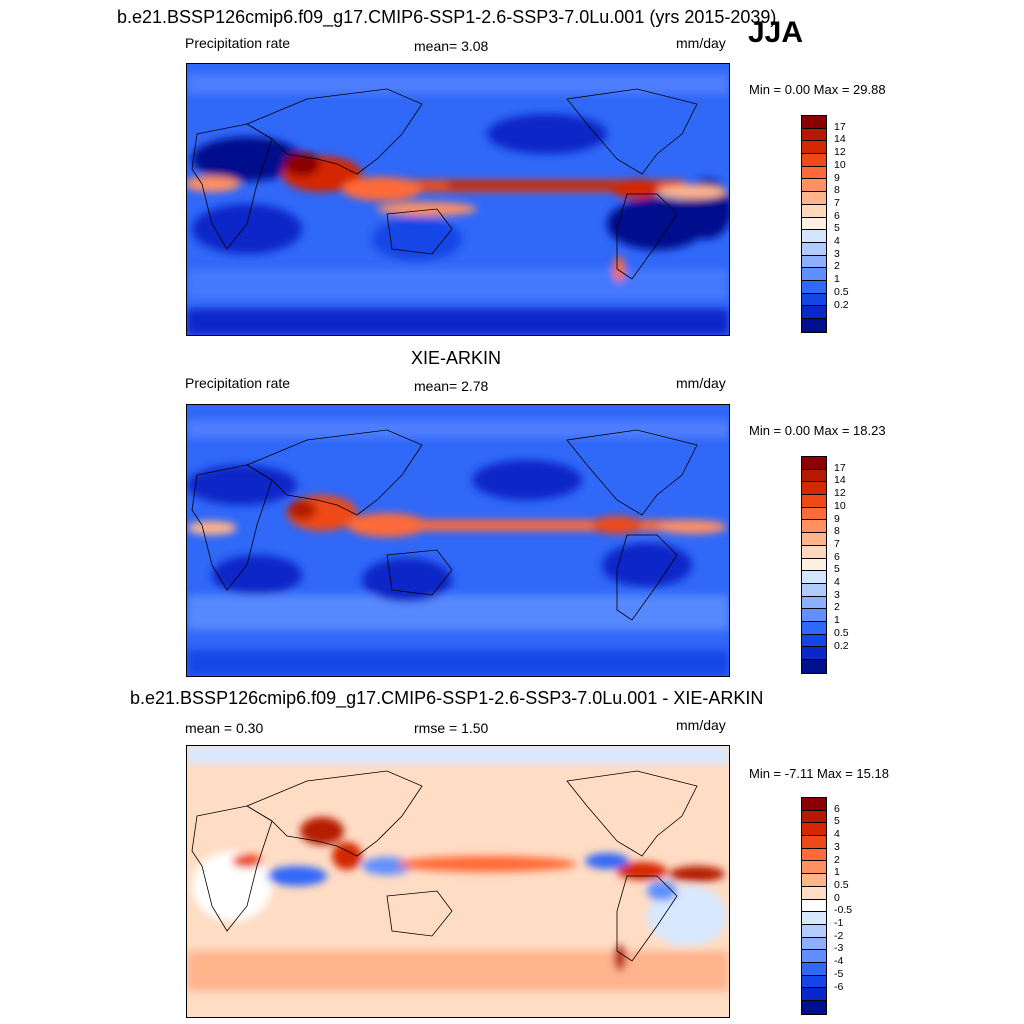 The height and width of the screenshot is (1024, 1024). Describe the element at coordinates (839, 935) in the screenshot. I see `colorbar-tick-label: -2` at that location.